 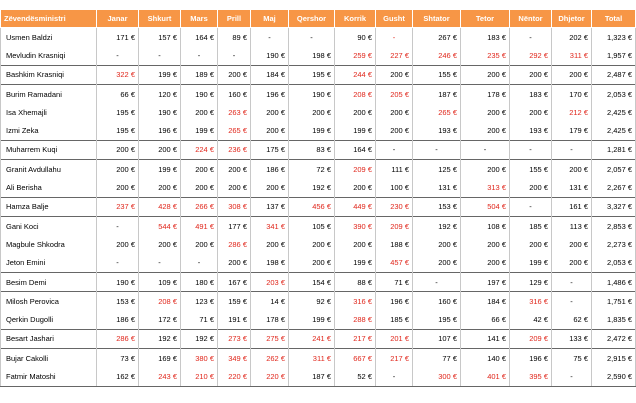 I want to click on amount-cell: 265 €, so click(x=436, y=112).